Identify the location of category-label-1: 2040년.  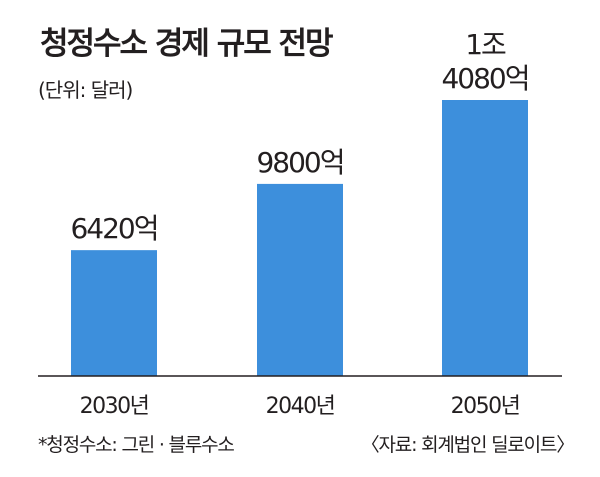
(300, 406).